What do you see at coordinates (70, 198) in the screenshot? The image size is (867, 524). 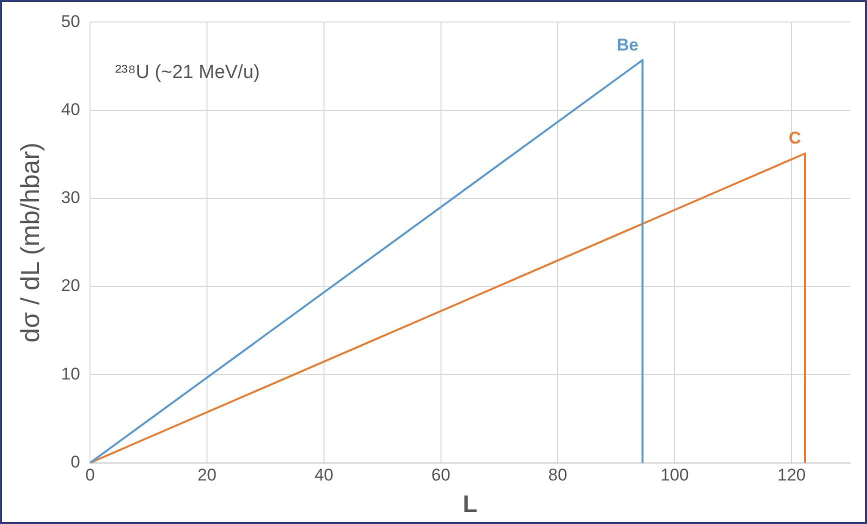 I see `y-tick-label: 30` at bounding box center [70, 198].